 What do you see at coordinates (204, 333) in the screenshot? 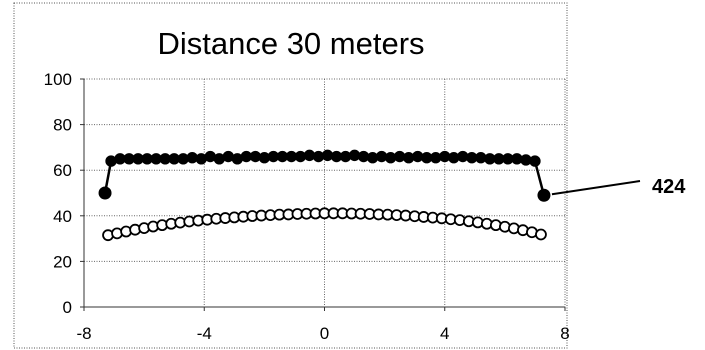
I see `x-tick-label: -4` at bounding box center [204, 333].